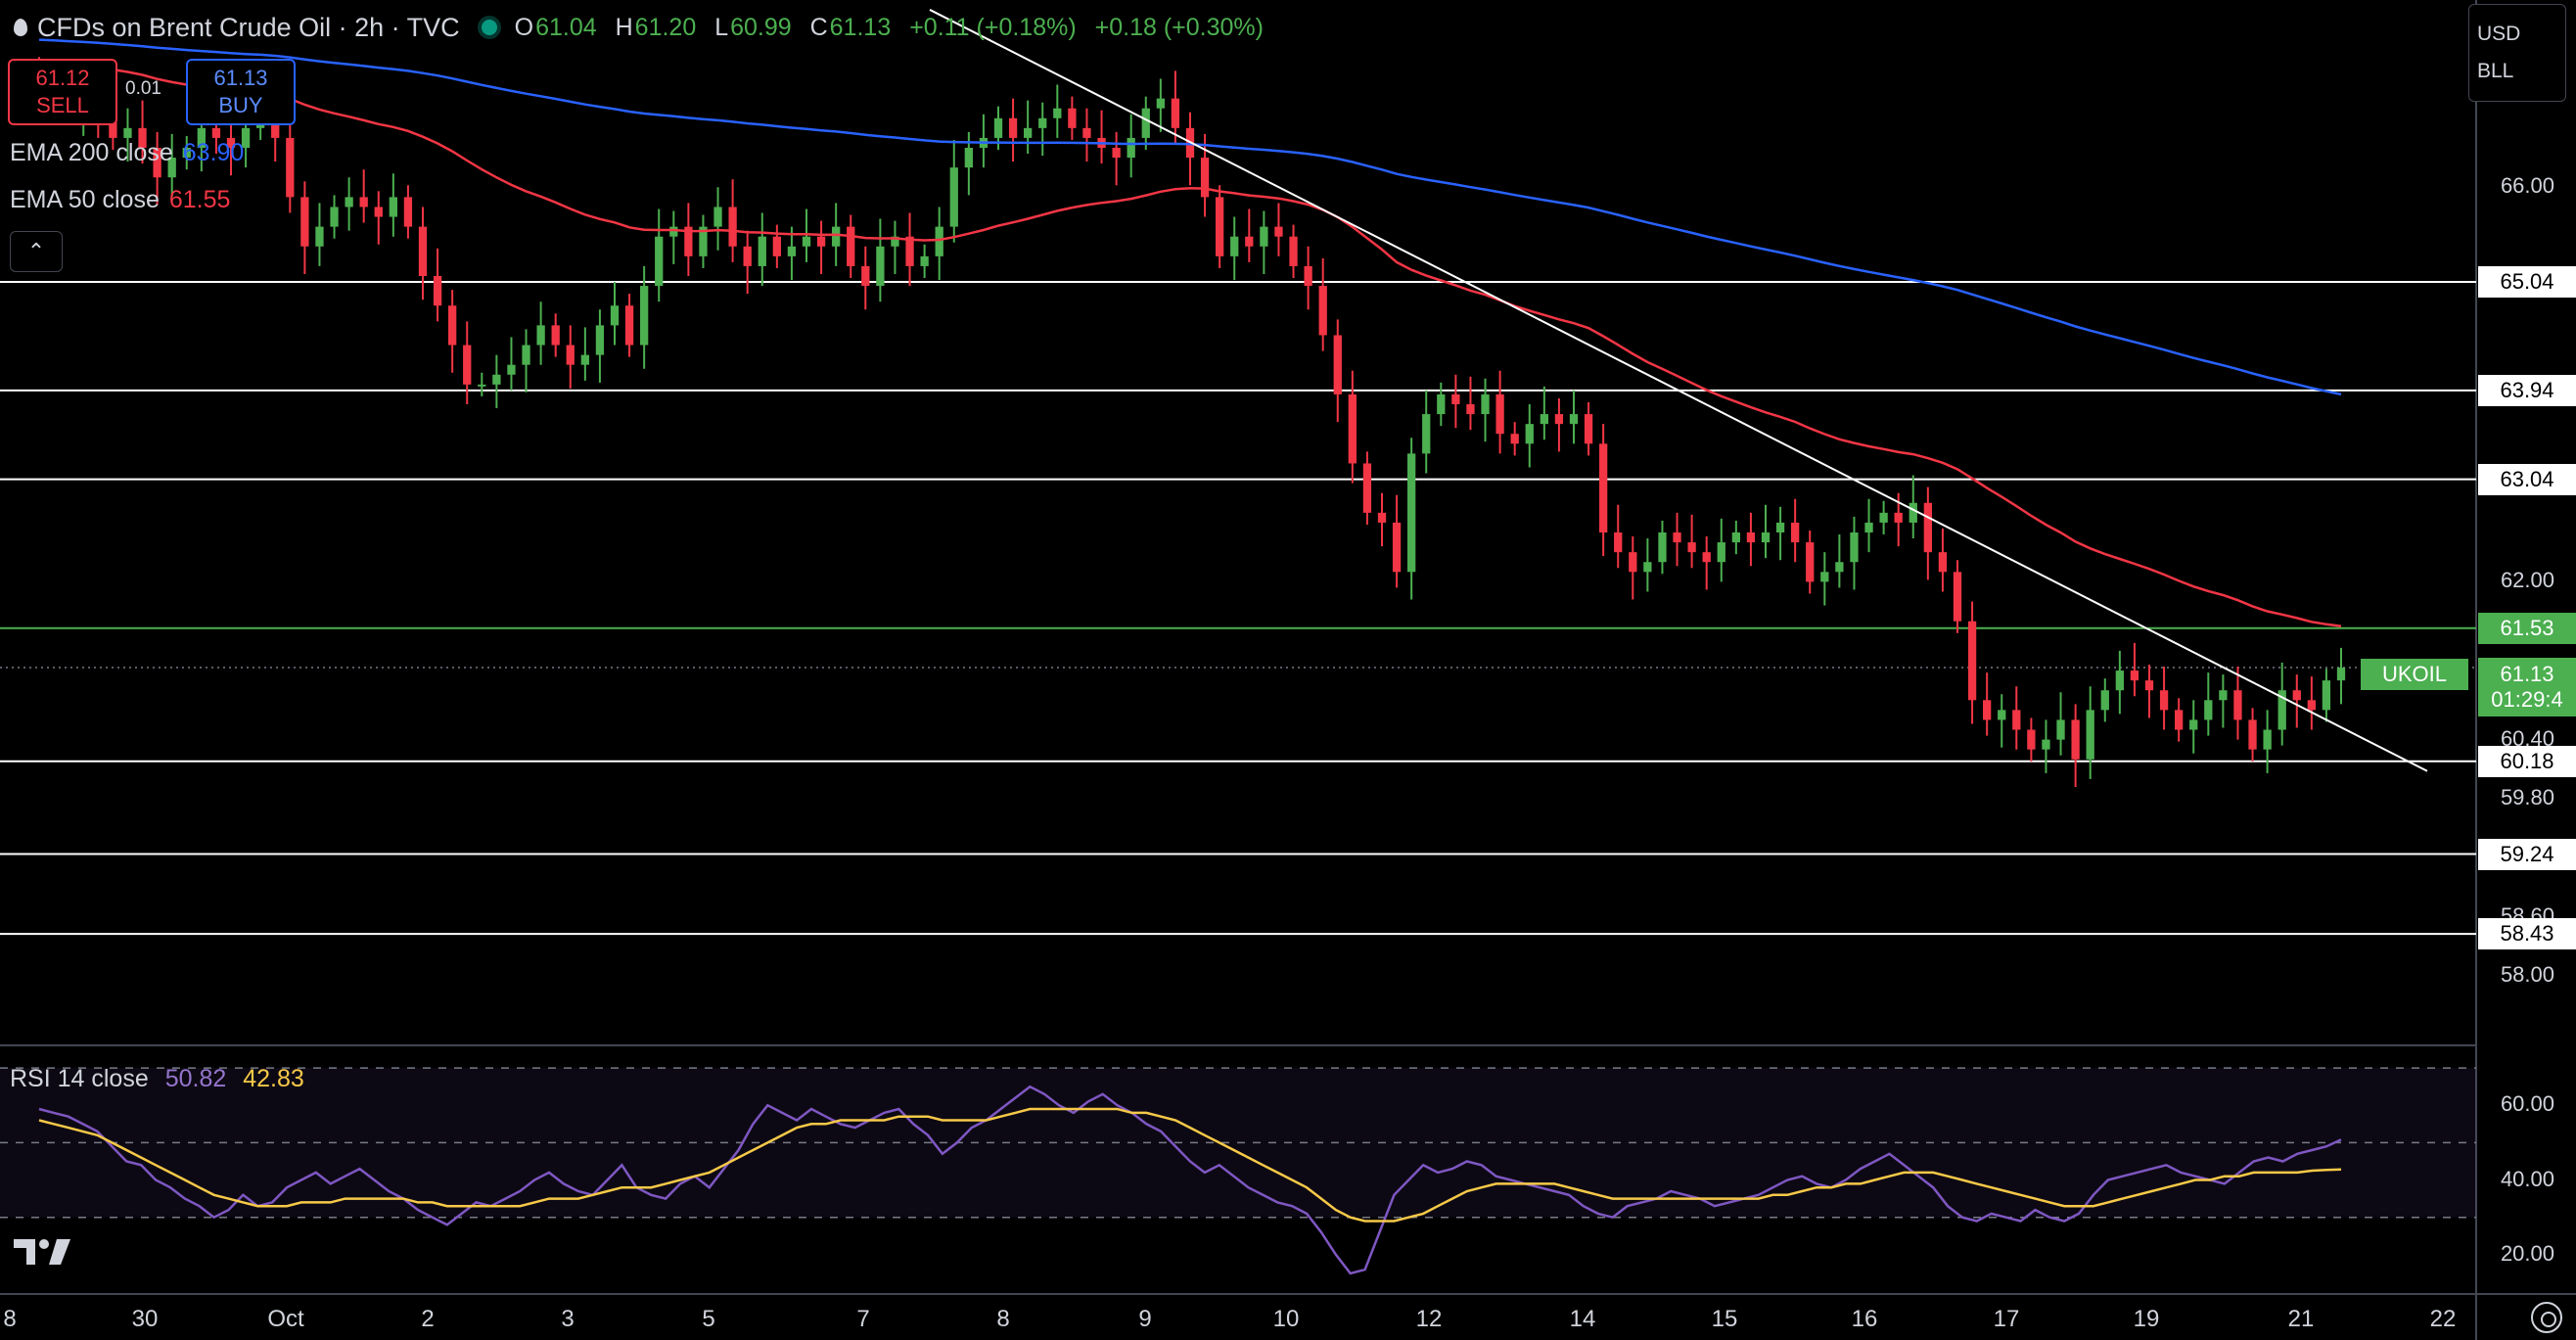 Image resolution: width=2576 pixels, height=1340 pixels. Describe the element at coordinates (120, 200) in the screenshot. I see `ema50-legend: EMA 50 close 61.55` at that location.